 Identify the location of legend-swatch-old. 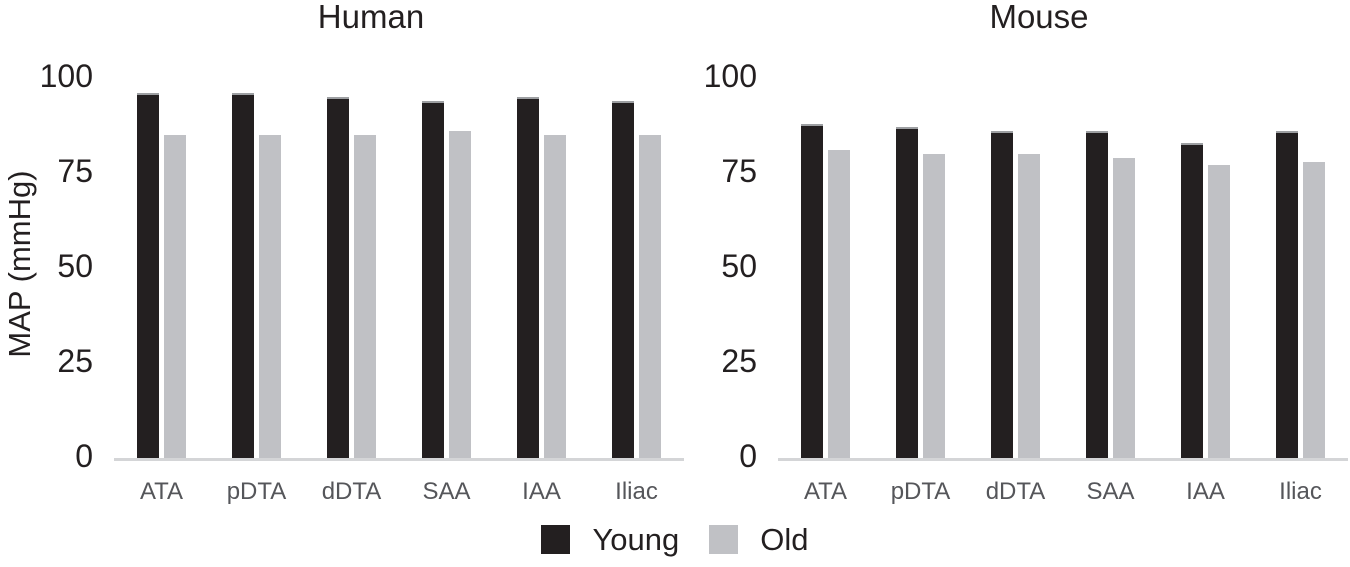
(724, 539).